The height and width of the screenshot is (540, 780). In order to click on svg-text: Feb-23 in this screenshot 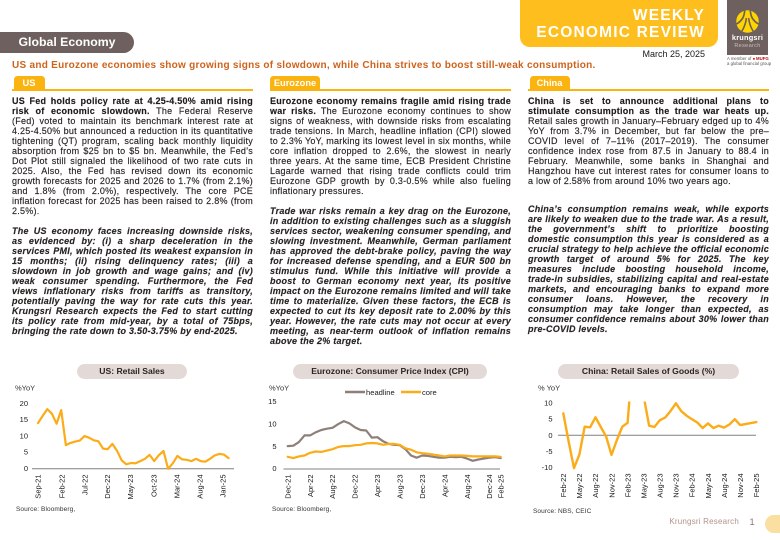, I will do `click(627, 486)`.